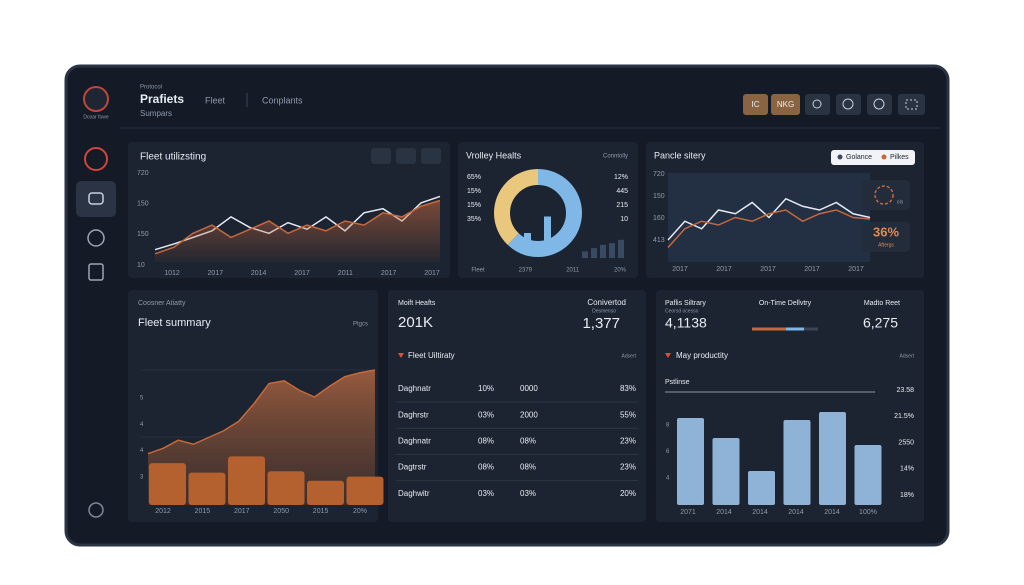  Describe the element at coordinates (529, 388) in the screenshot. I see `table-cell: 0000` at that location.